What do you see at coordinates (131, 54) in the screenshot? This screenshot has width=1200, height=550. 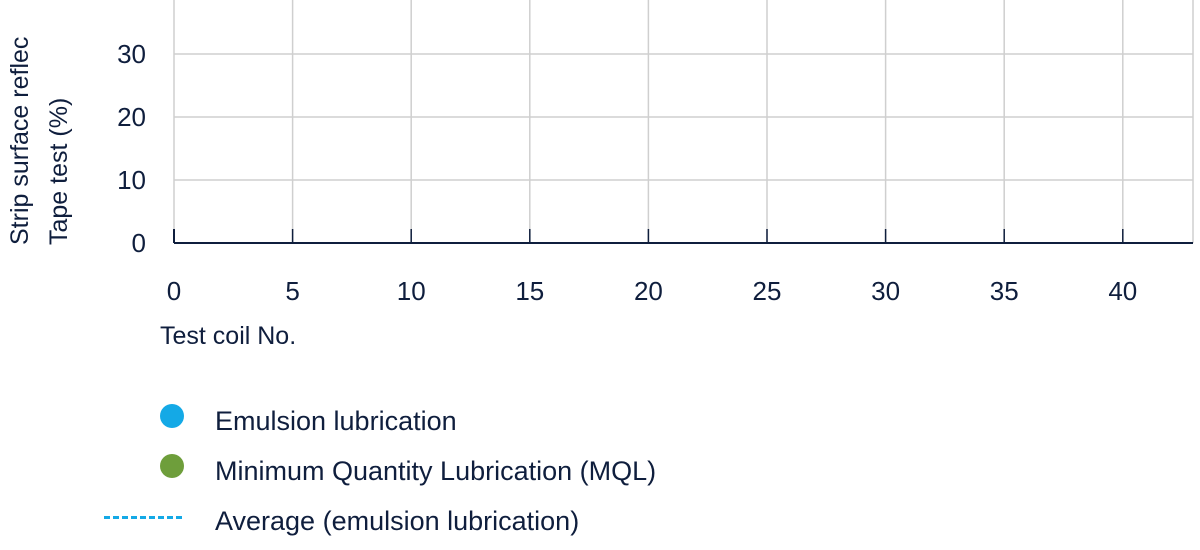 I see `y-tick-label: 30` at bounding box center [131, 54].